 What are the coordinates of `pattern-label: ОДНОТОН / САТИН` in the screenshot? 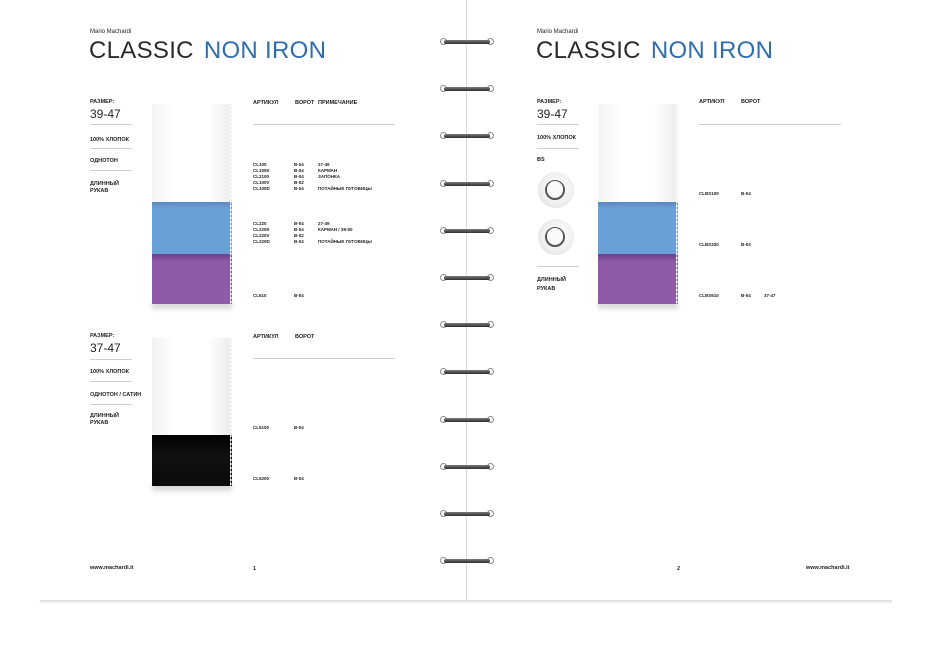 It's located at (116, 395).